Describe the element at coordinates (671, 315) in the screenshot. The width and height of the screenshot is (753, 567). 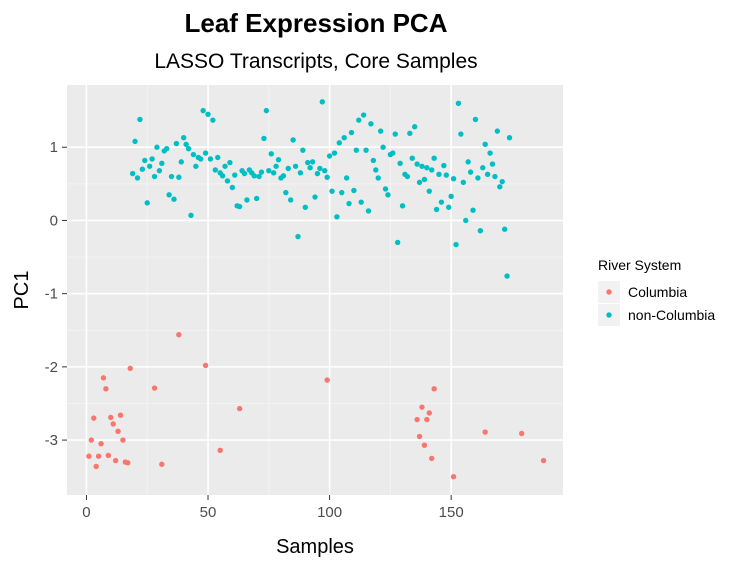
I see `legend-label: non-Columbia` at that location.